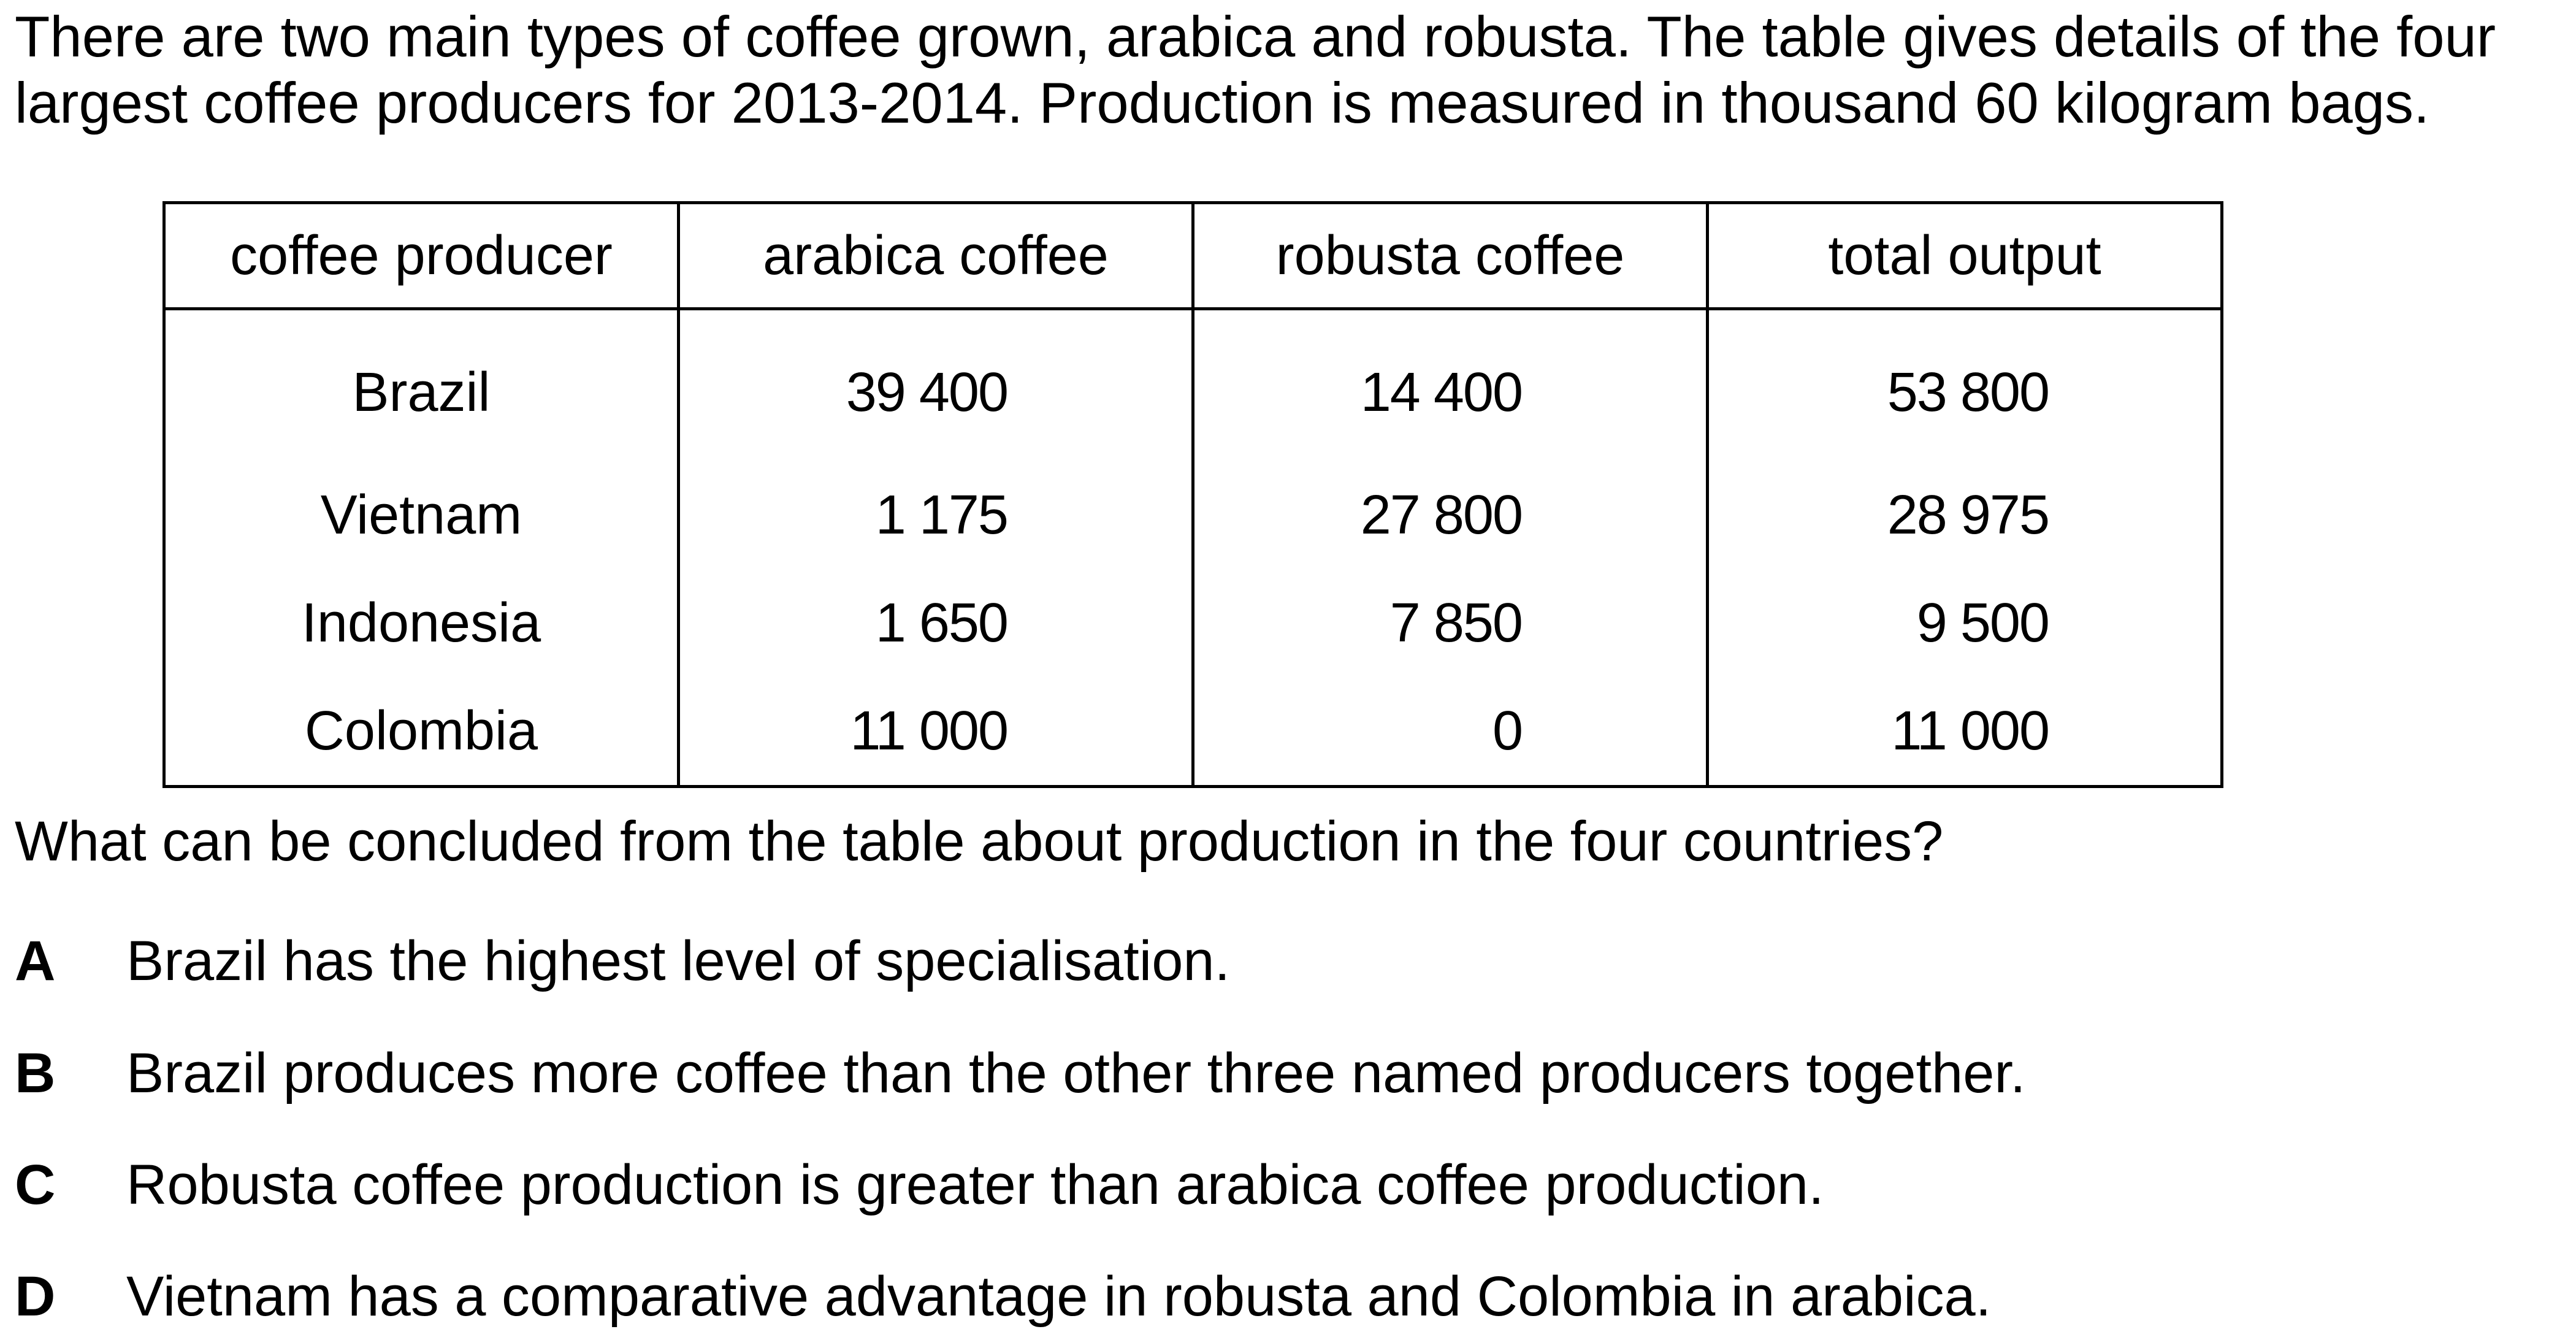 This screenshot has width=2576, height=1340. Describe the element at coordinates (421, 515) in the screenshot. I see `cell-producer: Vietnam` at that location.